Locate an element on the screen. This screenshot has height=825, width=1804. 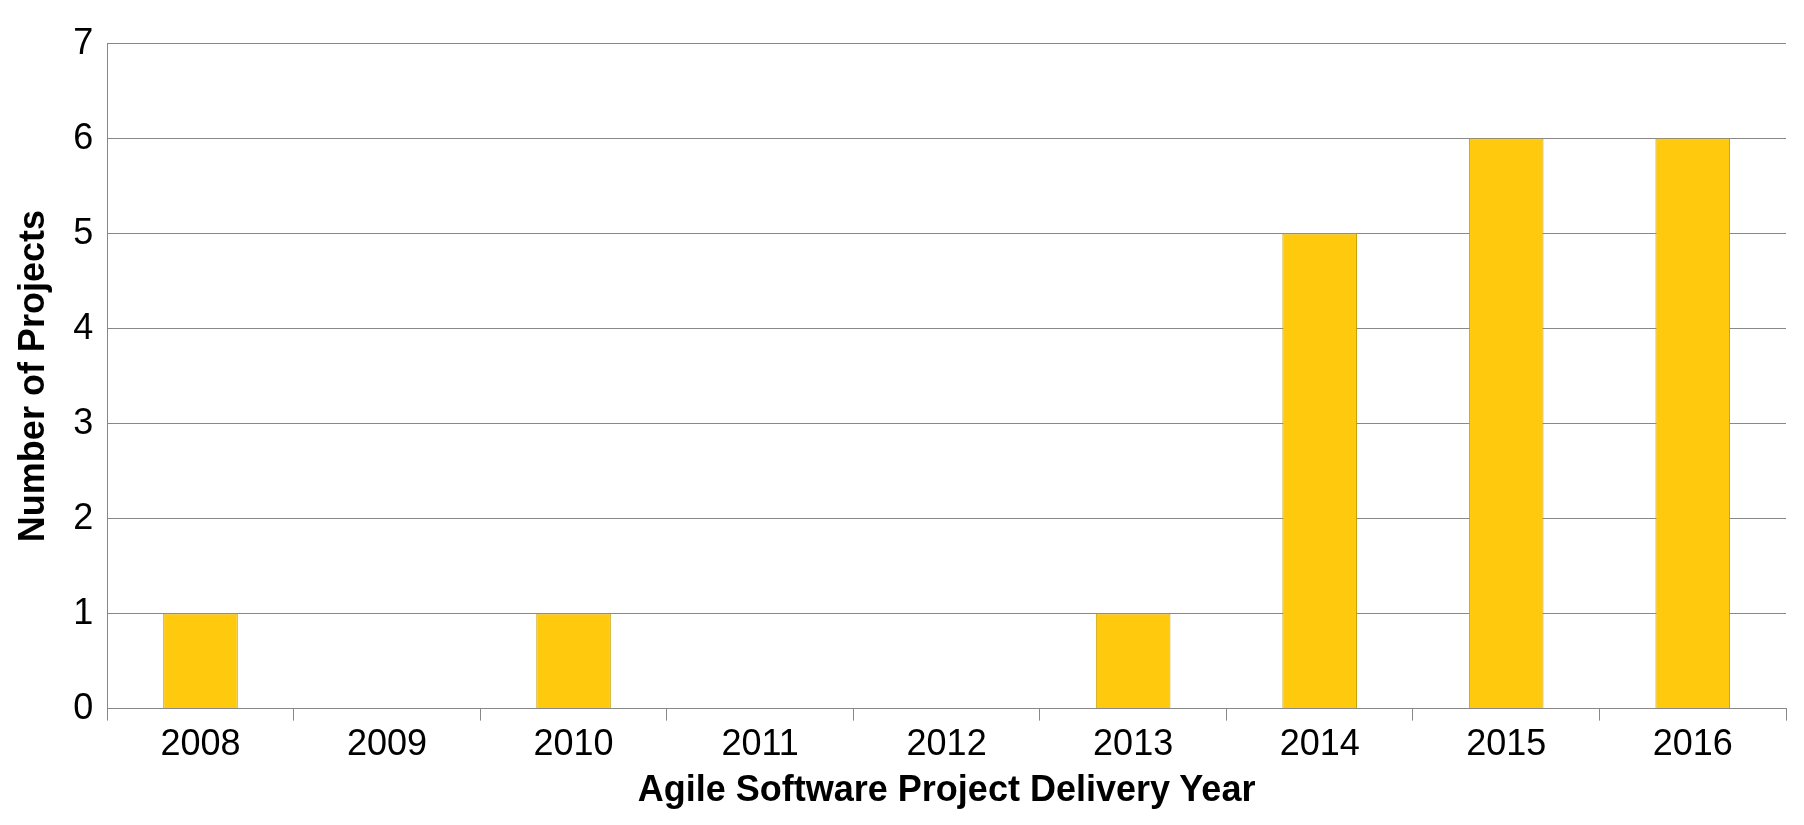
y-axis-title: Number of Projects is located at coordinates (31, 376).